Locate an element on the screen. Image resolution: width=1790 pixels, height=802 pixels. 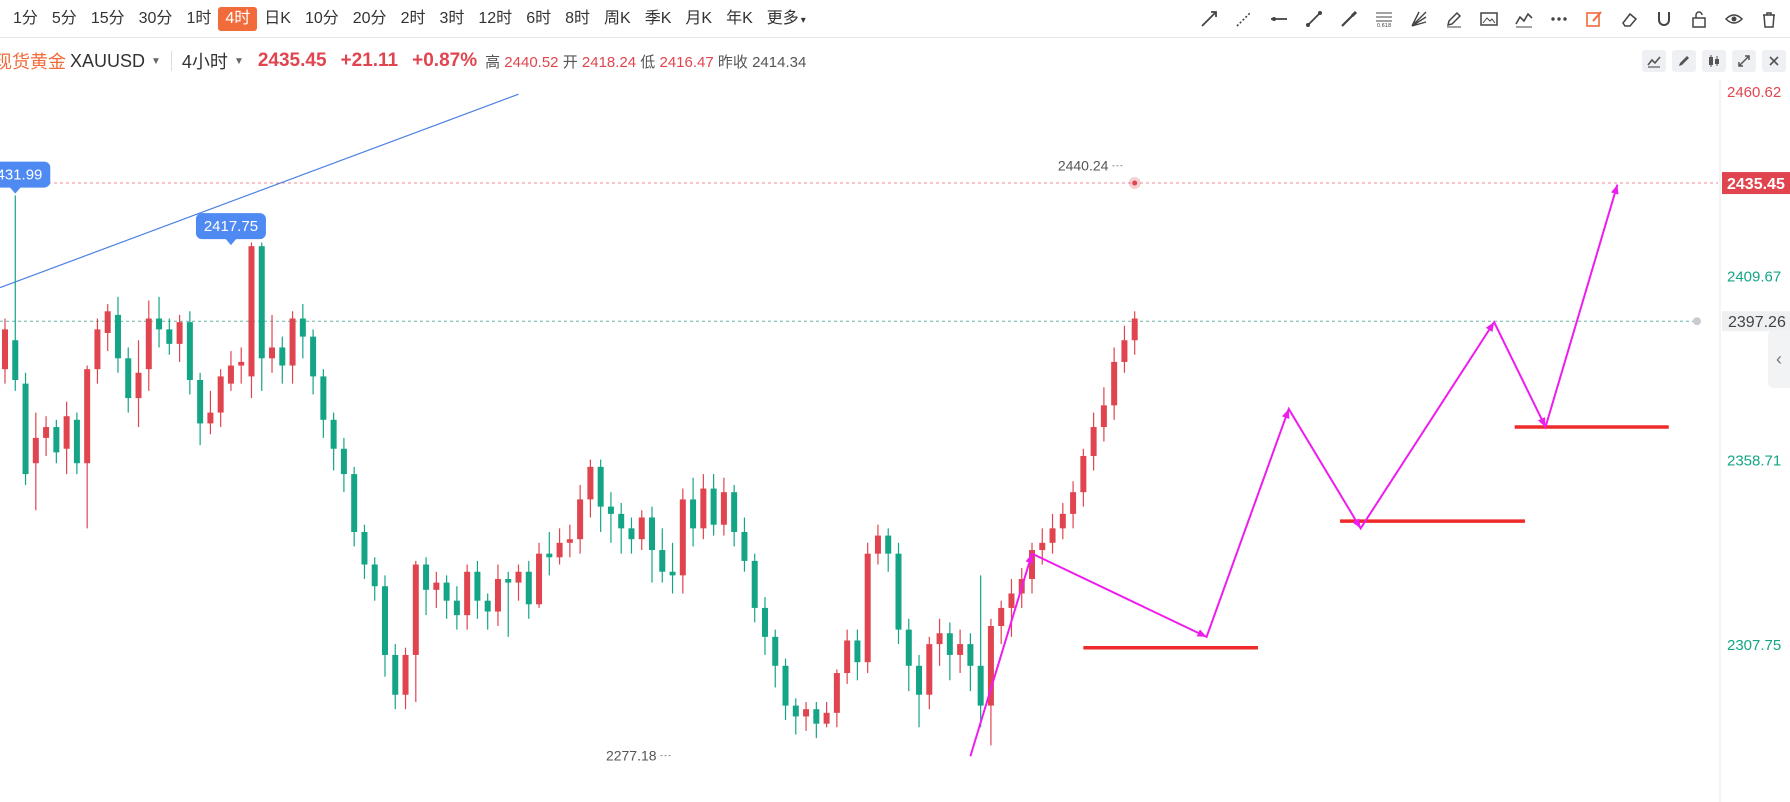
interval-tab-7: 10分 is located at coordinates (321, 18).